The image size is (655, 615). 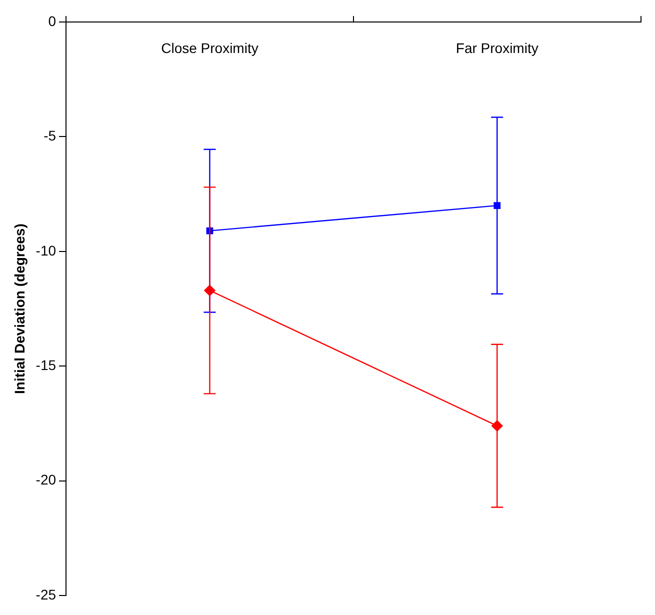 I want to click on y-tick-label: -5, so click(x=50, y=136).